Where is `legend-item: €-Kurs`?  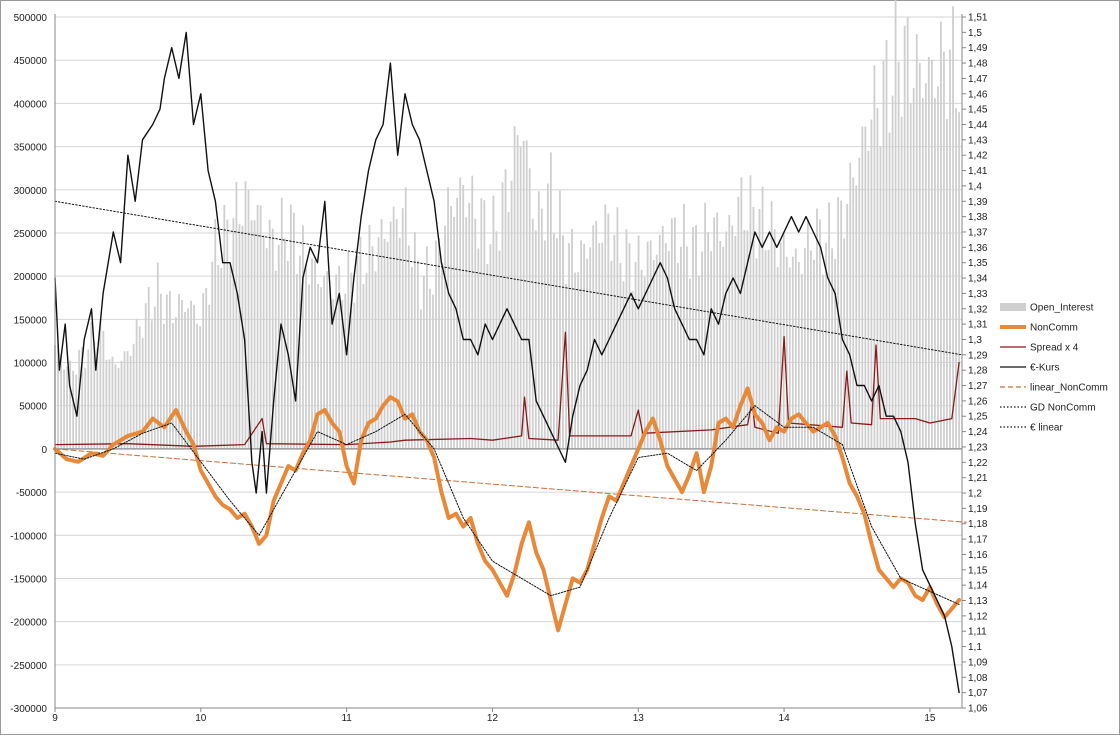 legend-item: €-Kurs is located at coordinates (1029, 368).